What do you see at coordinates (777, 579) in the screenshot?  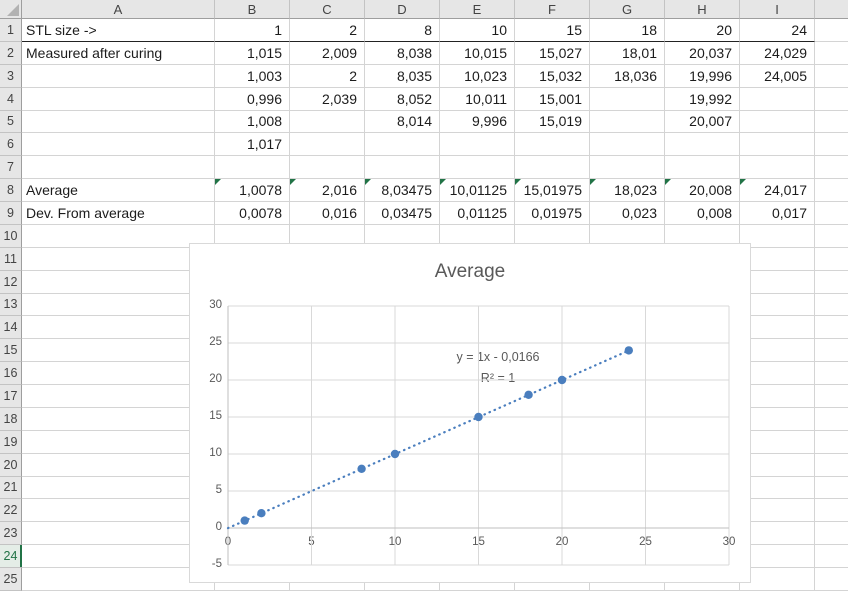 I see `cell-I25` at bounding box center [777, 579].